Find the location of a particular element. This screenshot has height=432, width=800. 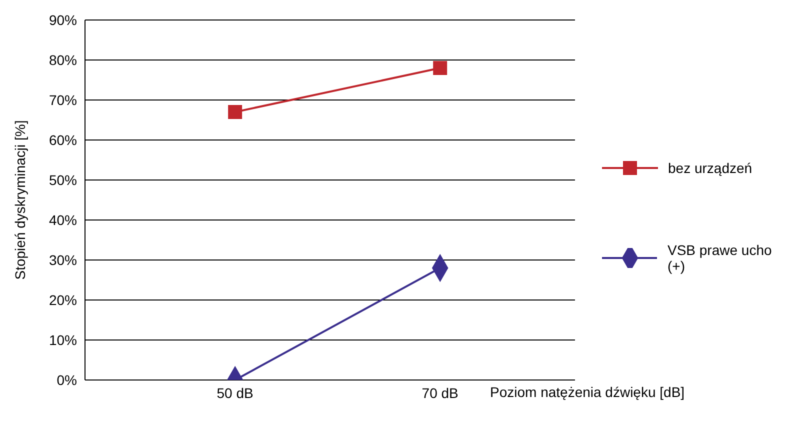

x-tick-label: 50 dB is located at coordinates (235, 392).